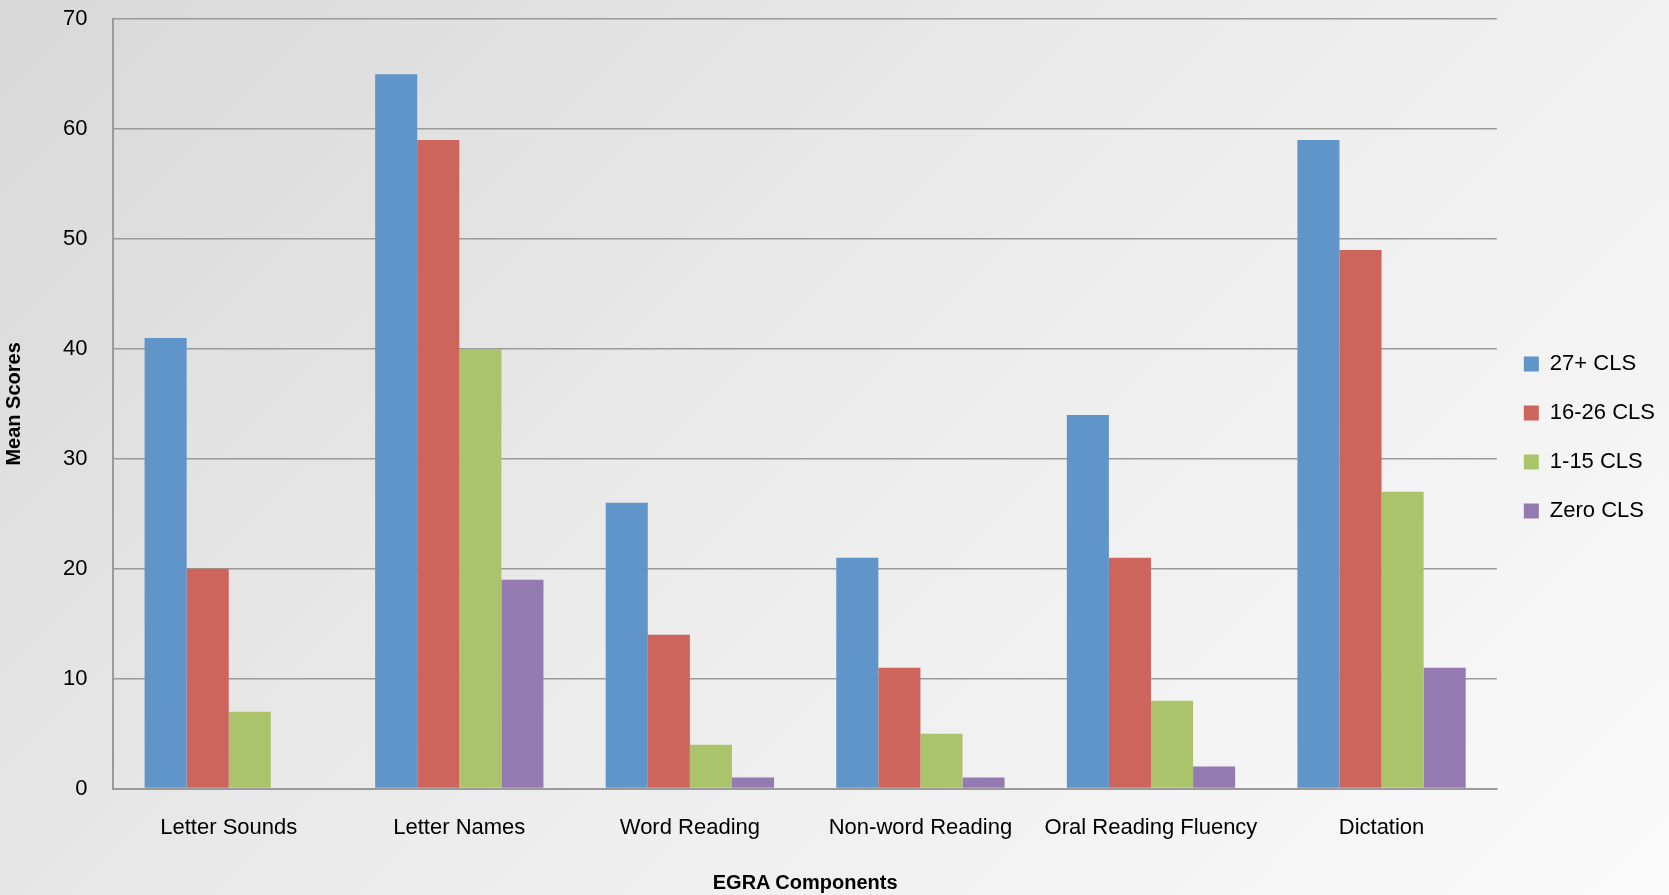  Describe the element at coordinates (81, 787) in the screenshot. I see `y-tick-label: 0` at that location.